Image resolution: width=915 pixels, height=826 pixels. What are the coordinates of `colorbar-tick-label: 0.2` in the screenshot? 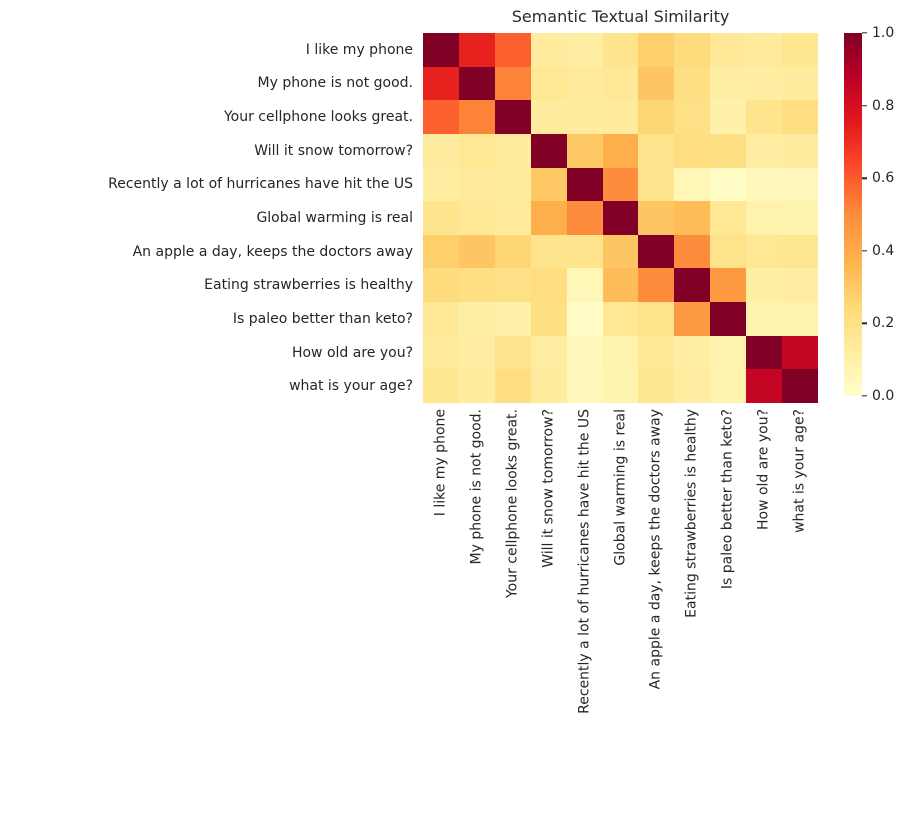 It's located at (883, 323).